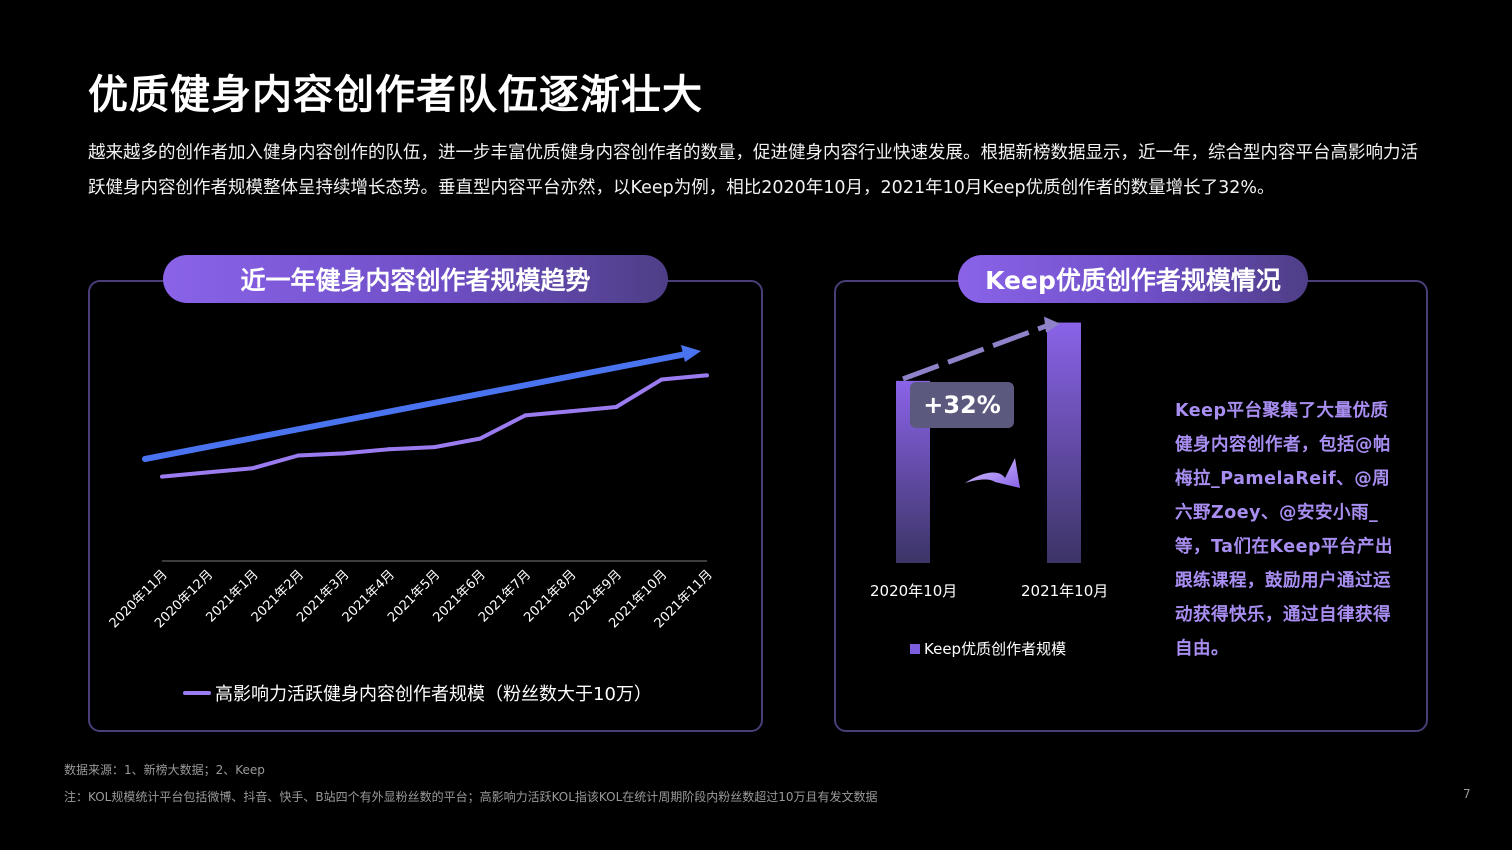  Describe the element at coordinates (914, 591) in the screenshot. I see `bar-label-2020: 2020年10月` at that location.